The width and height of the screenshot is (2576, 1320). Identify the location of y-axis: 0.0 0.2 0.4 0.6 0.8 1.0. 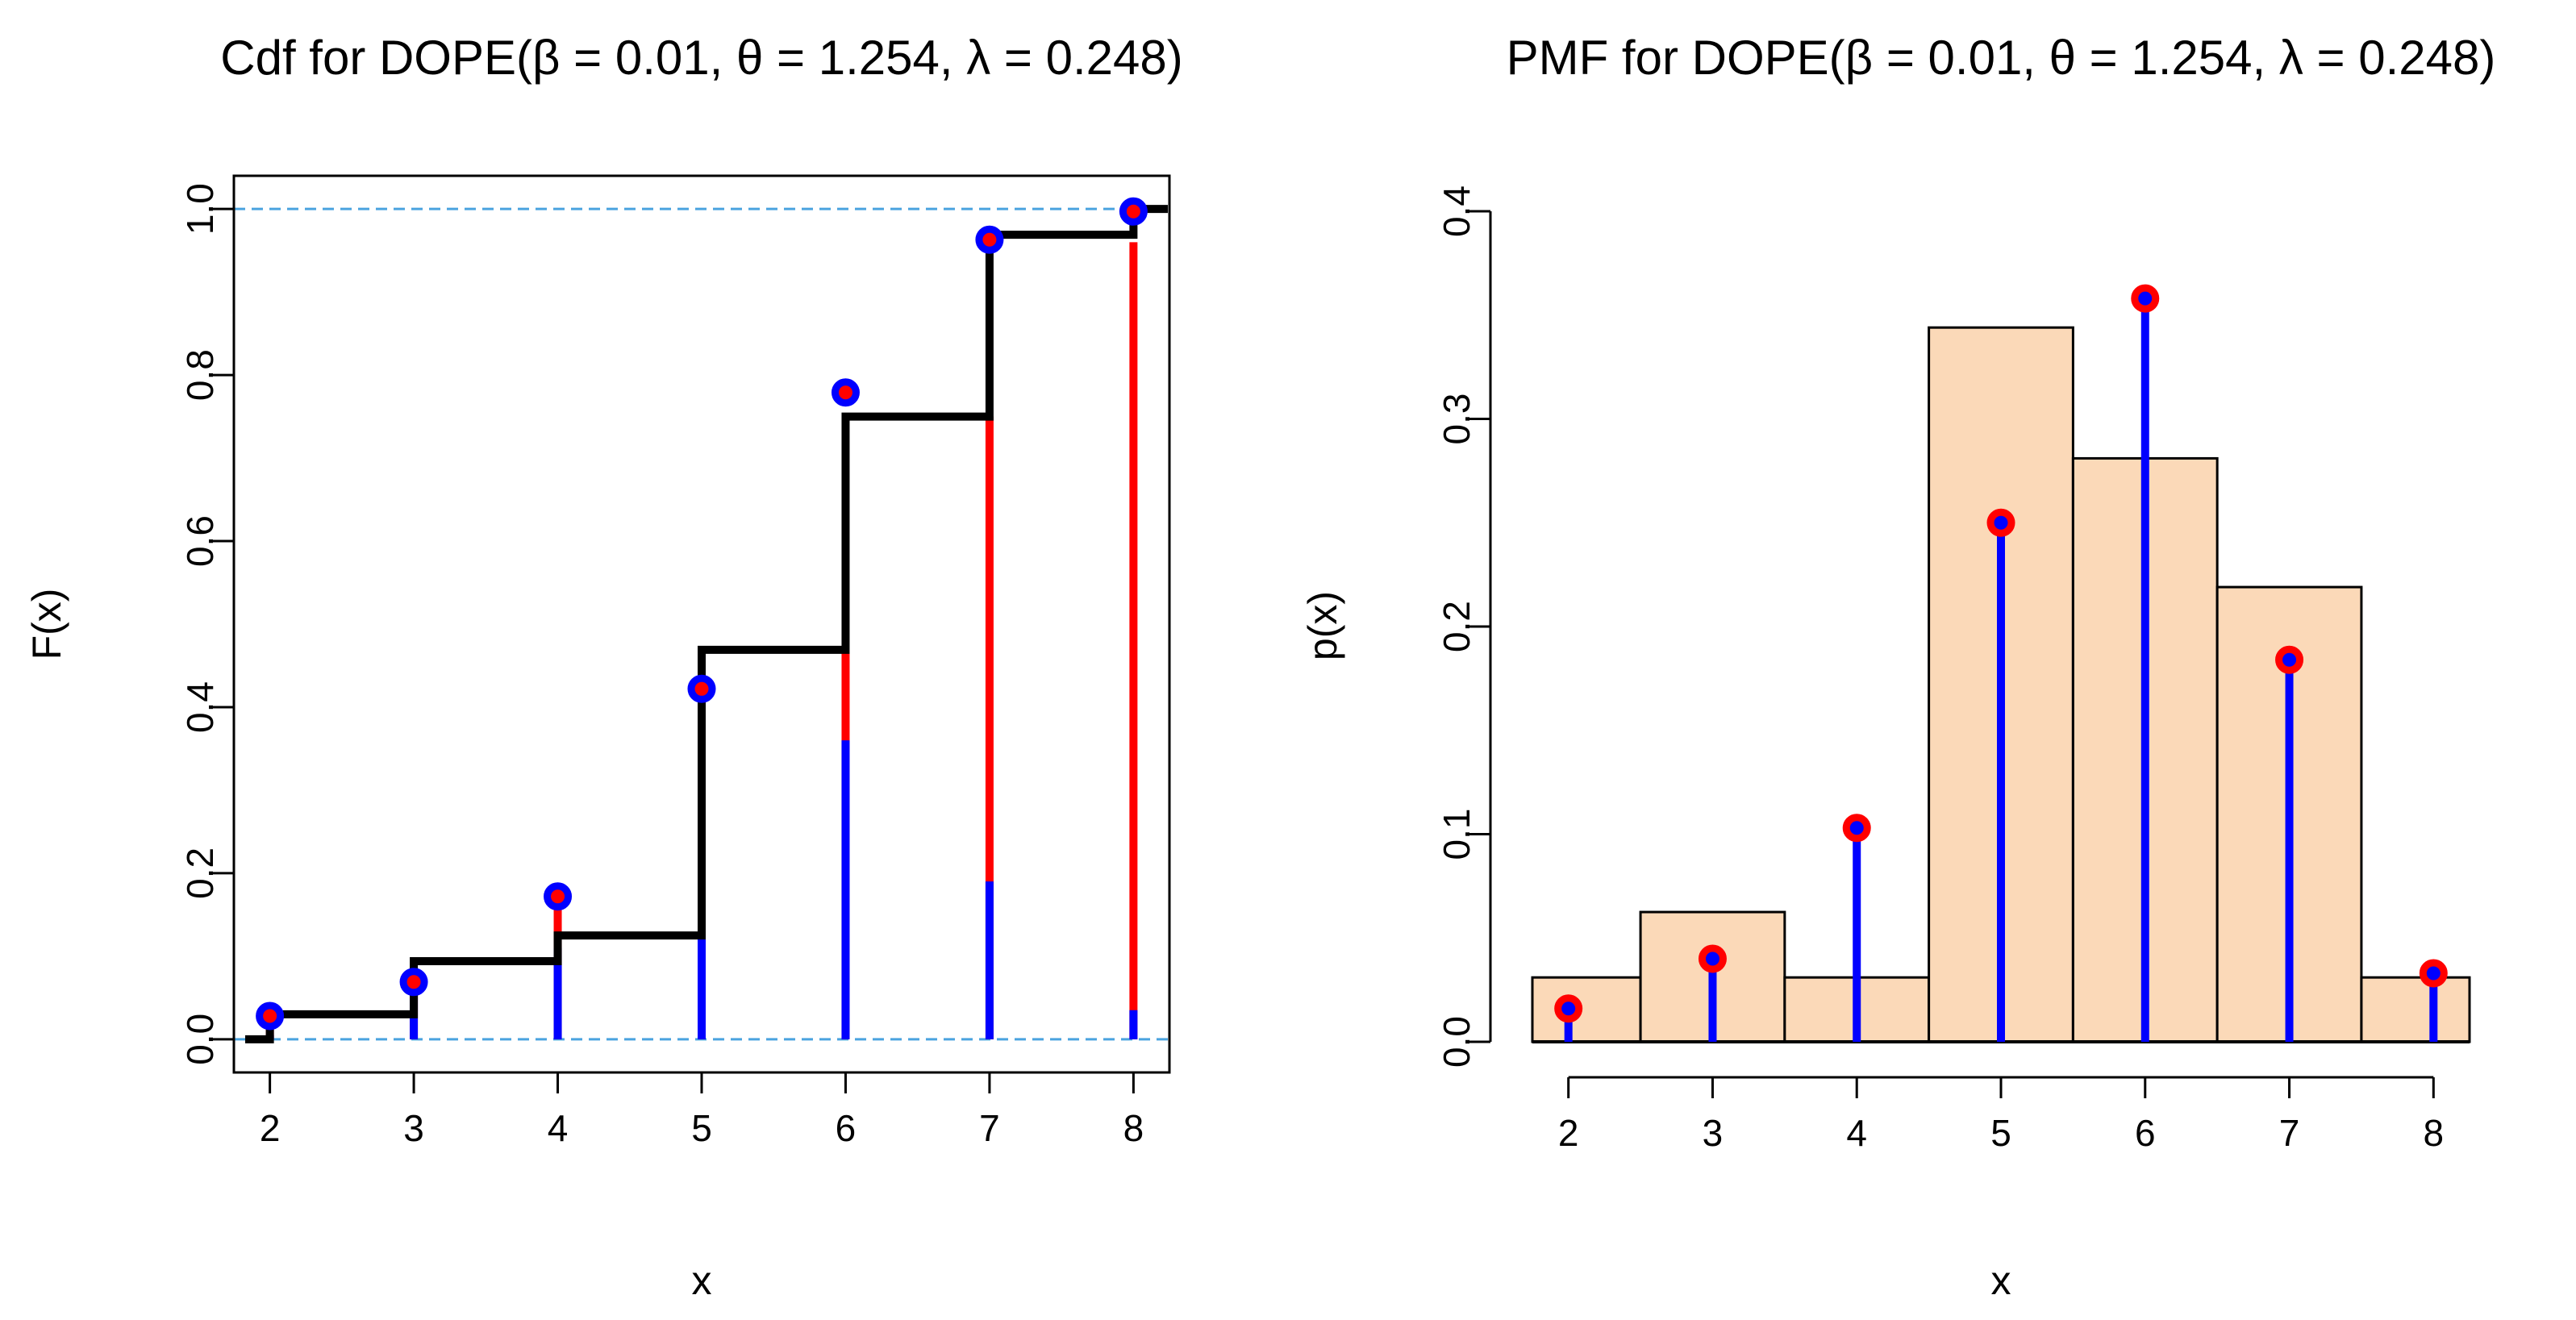
(207, 624).